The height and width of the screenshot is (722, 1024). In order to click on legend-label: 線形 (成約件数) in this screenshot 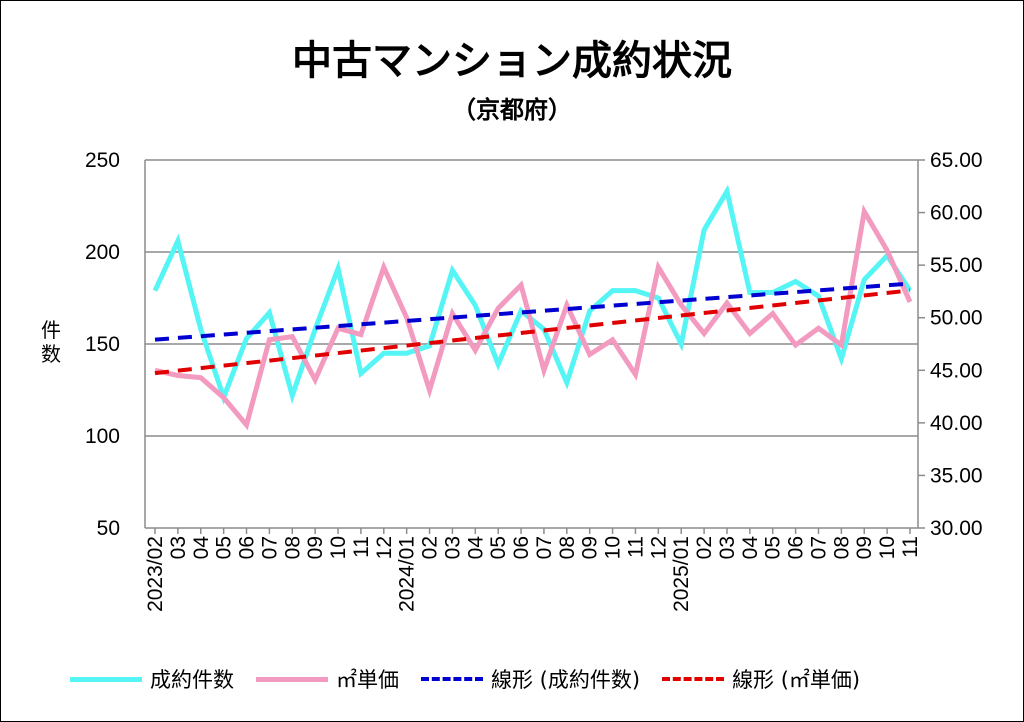, I will do `click(566, 680)`.